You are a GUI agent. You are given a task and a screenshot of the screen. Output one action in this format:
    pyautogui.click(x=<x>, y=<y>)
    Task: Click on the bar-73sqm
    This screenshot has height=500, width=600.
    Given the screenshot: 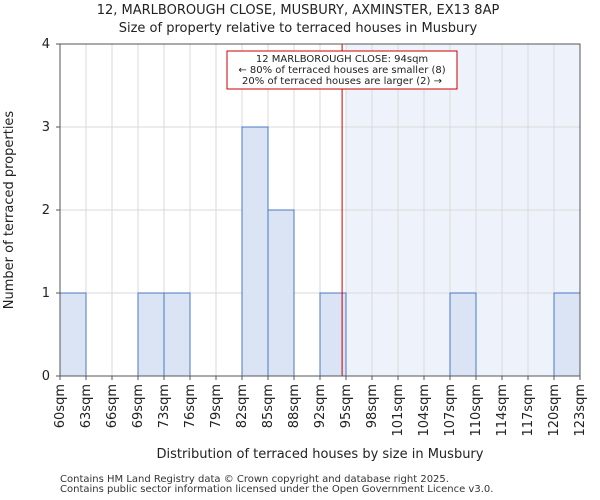 What is the action you would take?
    pyautogui.click(x=177, y=334)
    